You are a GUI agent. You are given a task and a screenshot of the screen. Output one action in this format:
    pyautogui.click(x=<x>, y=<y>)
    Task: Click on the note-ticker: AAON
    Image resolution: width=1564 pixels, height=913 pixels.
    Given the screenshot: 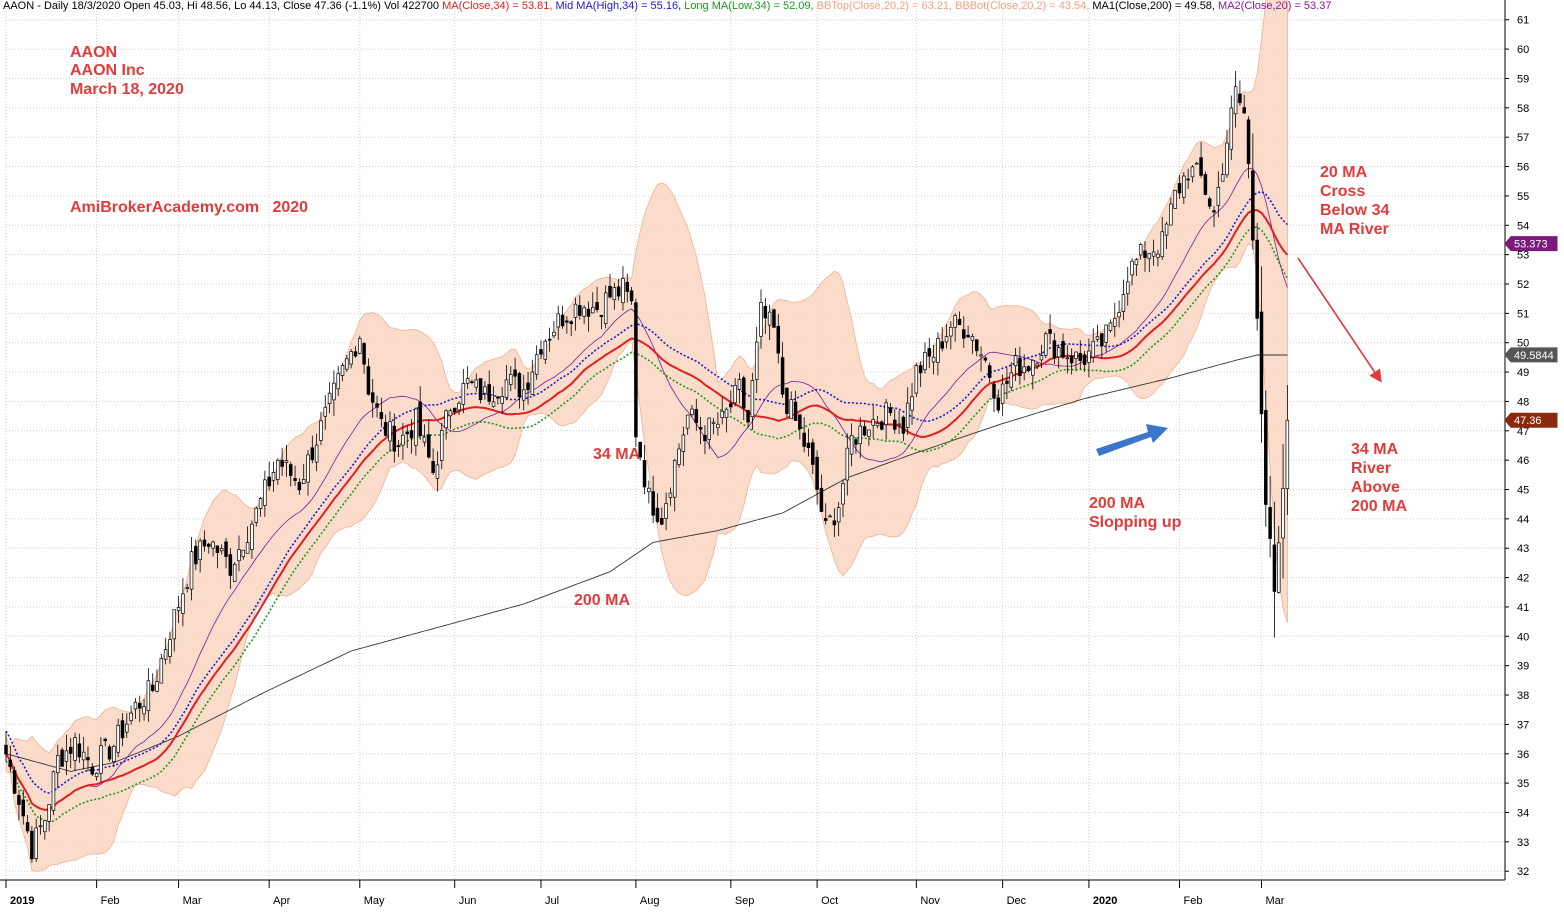 What is the action you would take?
    pyautogui.click(x=94, y=52)
    